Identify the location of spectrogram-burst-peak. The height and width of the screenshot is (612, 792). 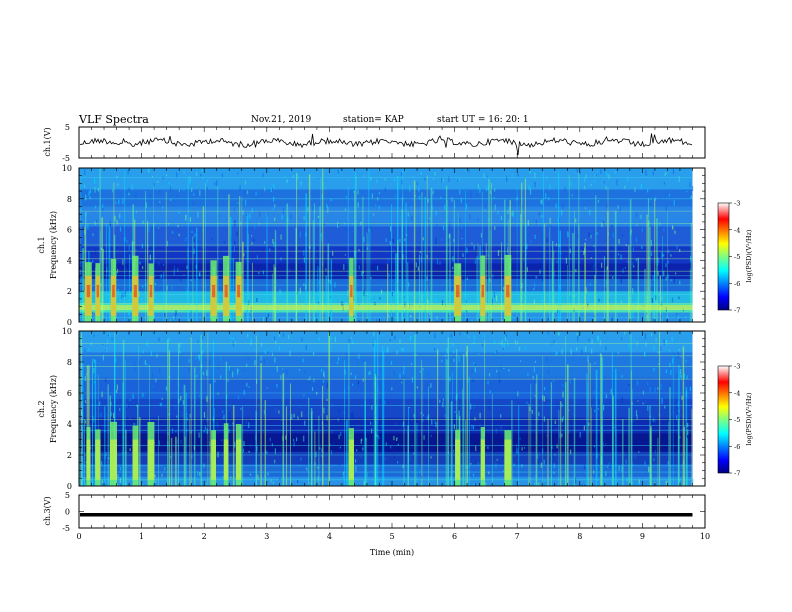
(97, 291).